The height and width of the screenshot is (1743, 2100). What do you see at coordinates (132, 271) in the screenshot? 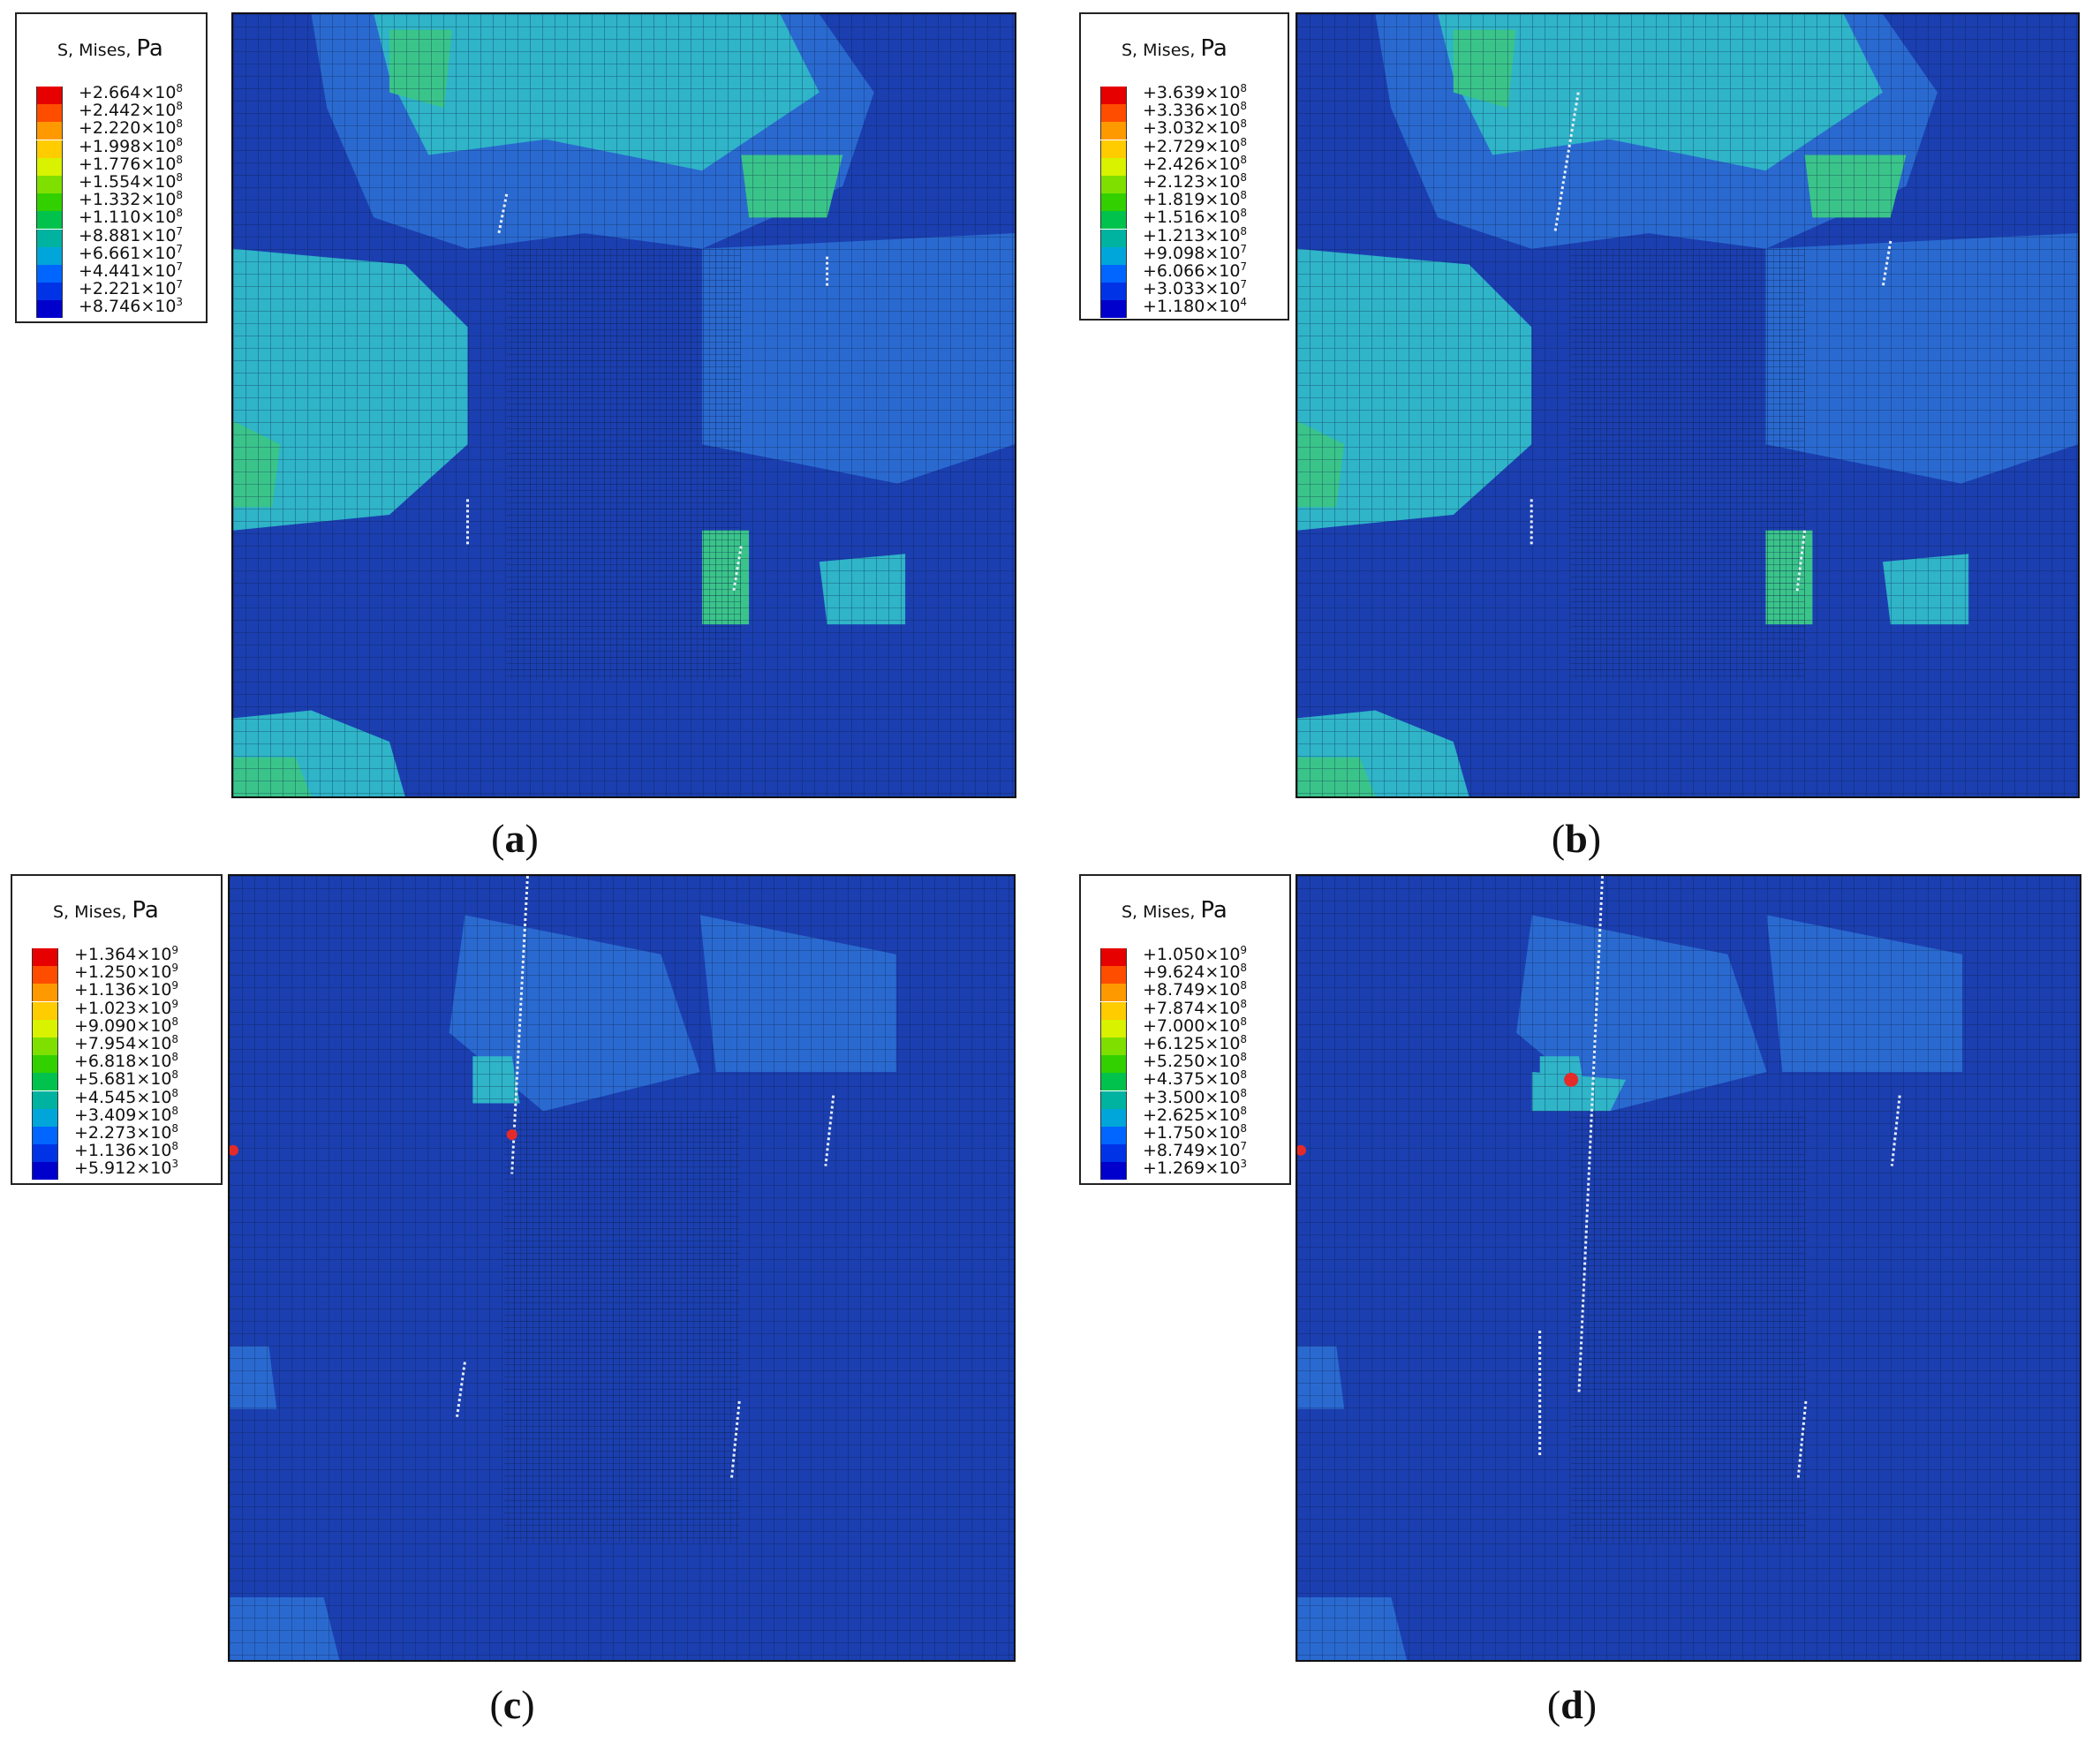
I see `legend-tick-label: +4.441×107` at bounding box center [132, 271].